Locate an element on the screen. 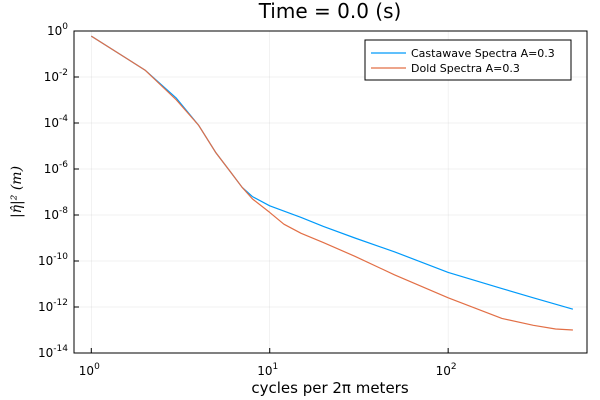 Image resolution: width=600 pixels, height=400 pixels. y-tick-exponent: 0 is located at coordinates (65, 27).